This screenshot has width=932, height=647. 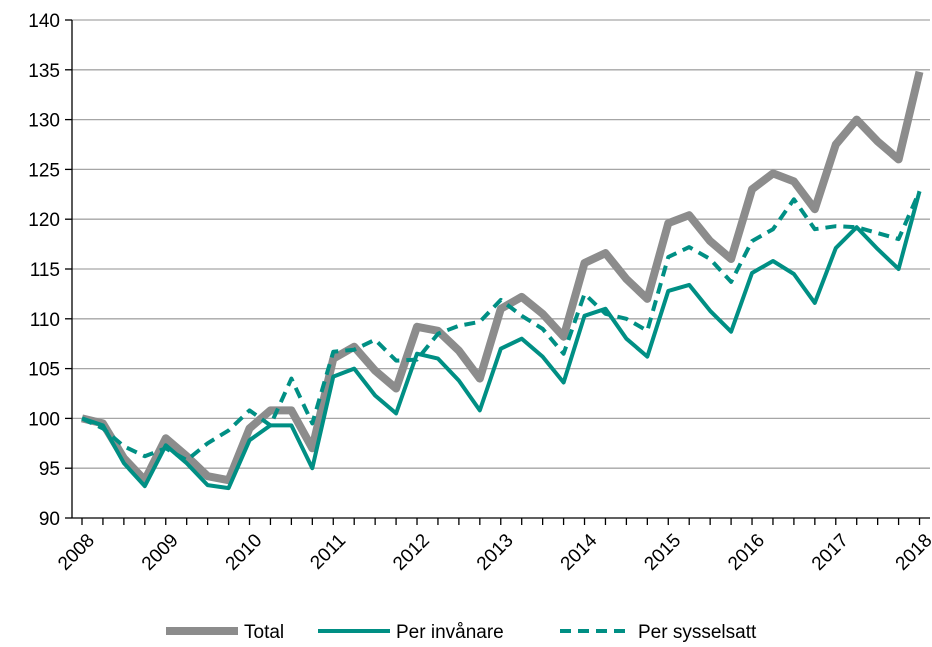 What do you see at coordinates (912, 552) in the screenshot?
I see `x-tick-label-2018: 2018` at bounding box center [912, 552].